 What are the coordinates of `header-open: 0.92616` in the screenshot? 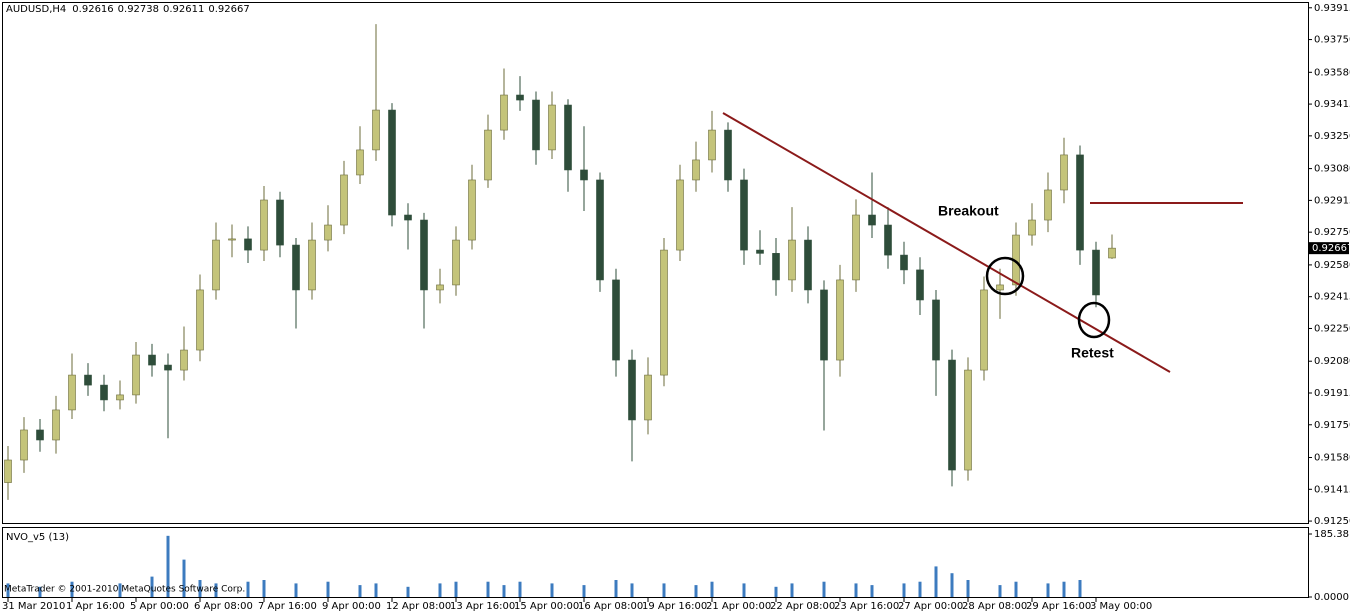 It's located at (92, 9).